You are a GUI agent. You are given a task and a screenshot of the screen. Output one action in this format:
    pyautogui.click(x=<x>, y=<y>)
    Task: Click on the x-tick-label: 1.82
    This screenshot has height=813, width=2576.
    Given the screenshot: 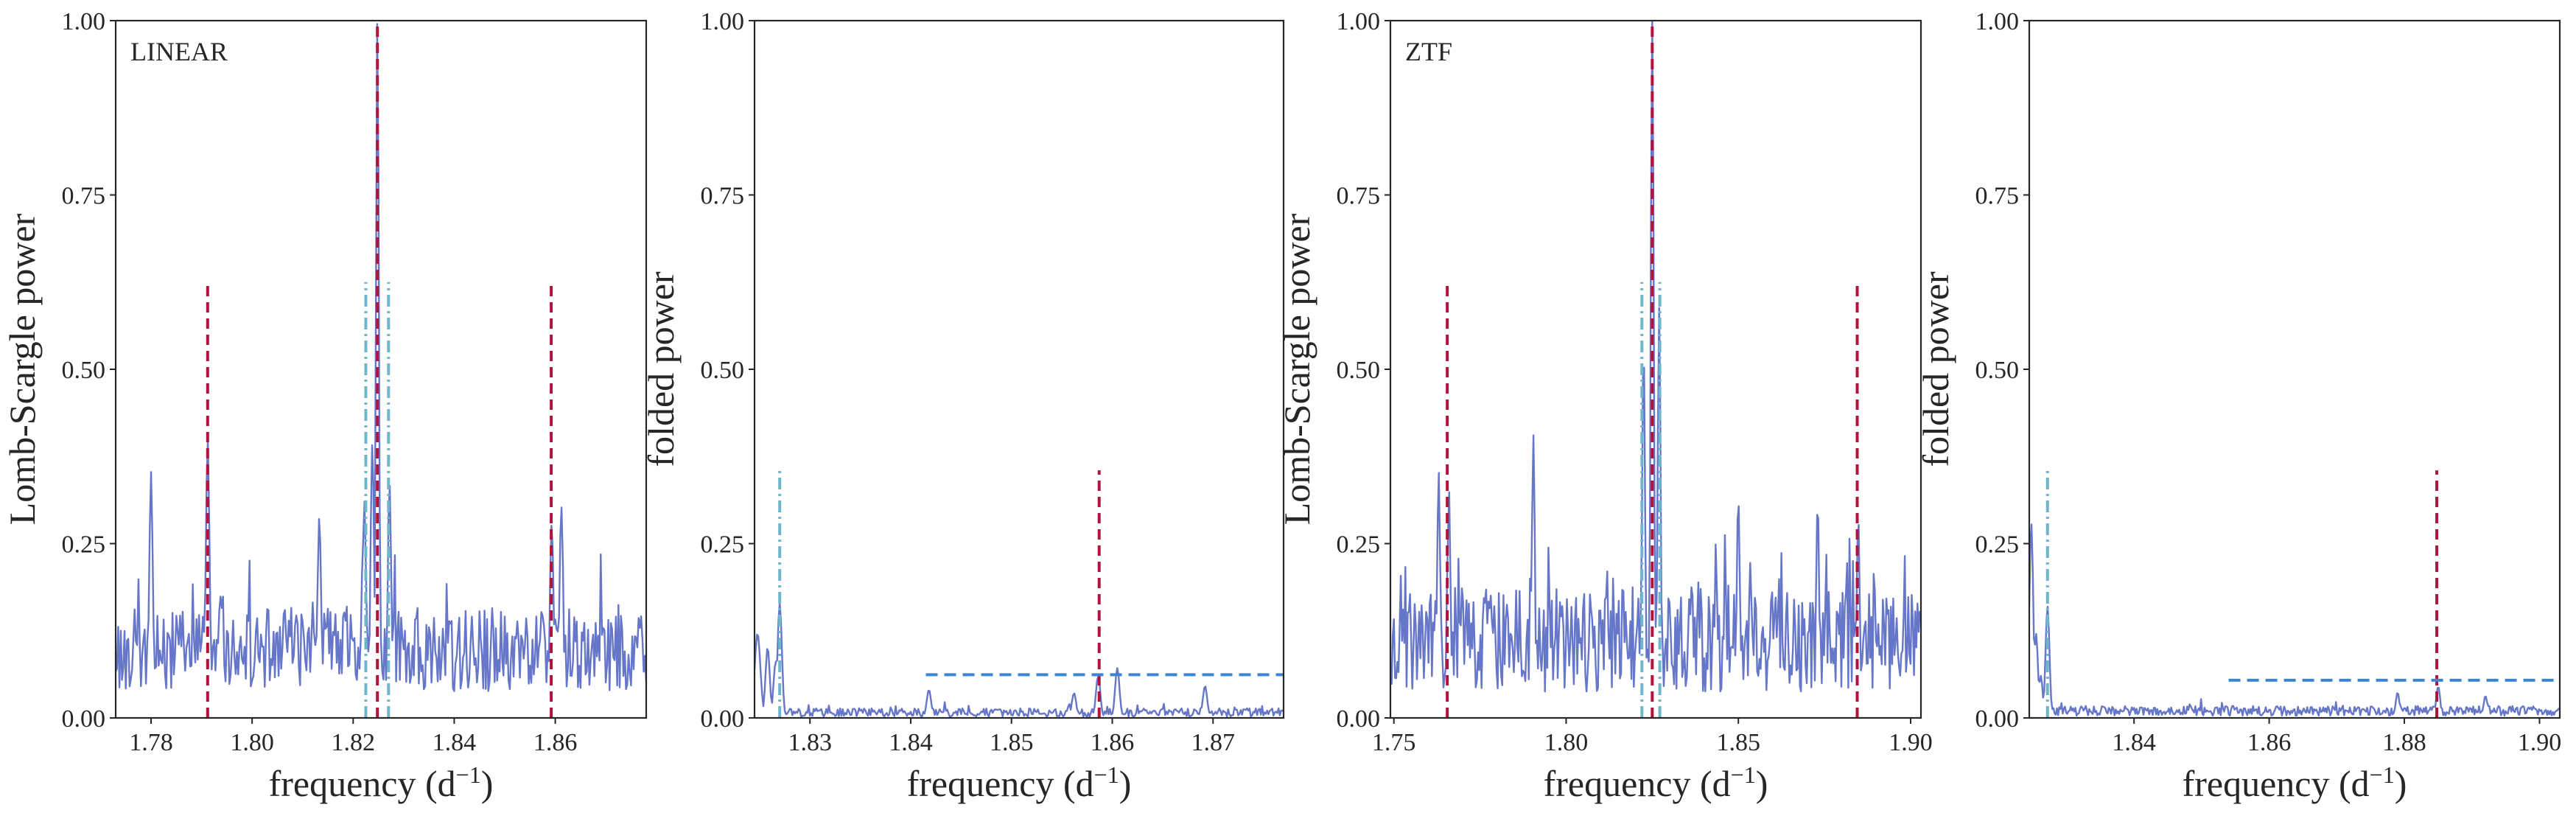 What is the action you would take?
    pyautogui.click(x=354, y=742)
    